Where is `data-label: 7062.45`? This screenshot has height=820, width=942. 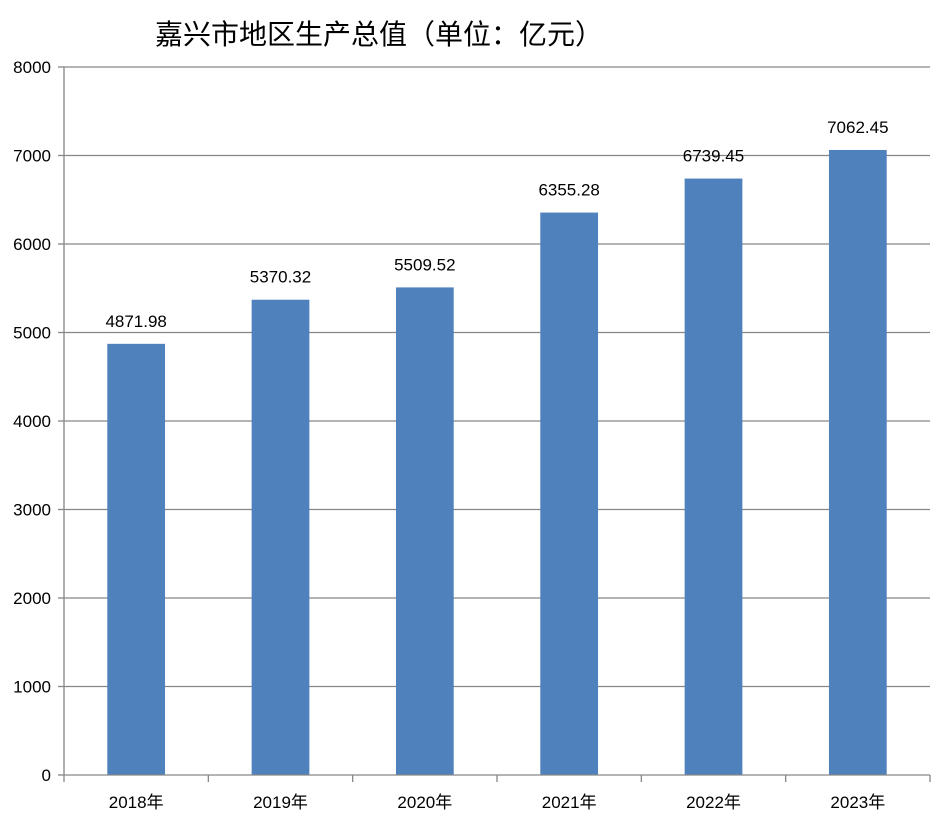 data-label: 7062.45 is located at coordinates (857, 127).